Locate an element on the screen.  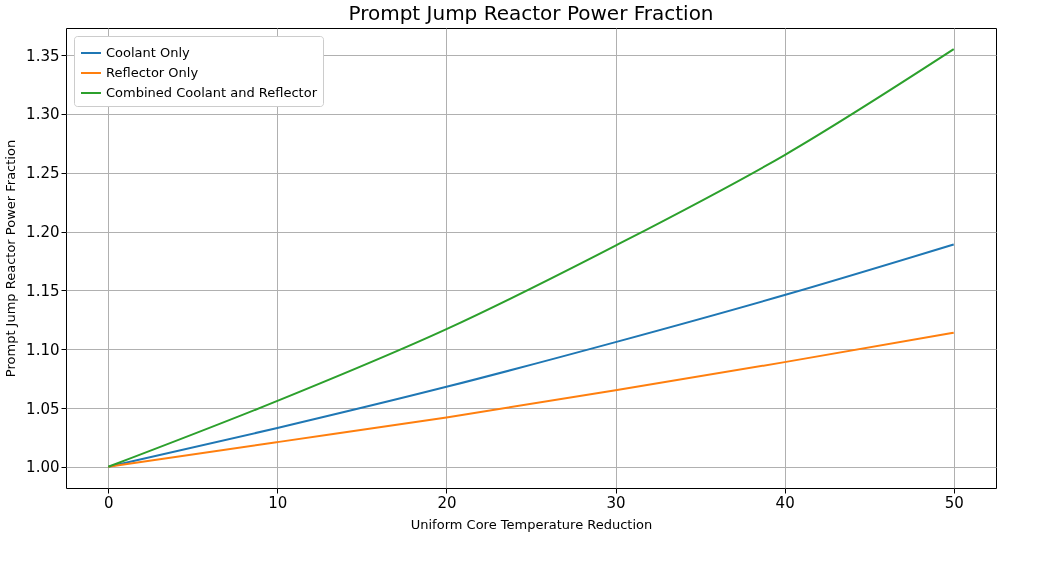
y-tick-label: 1.30 is located at coordinates (43, 114).